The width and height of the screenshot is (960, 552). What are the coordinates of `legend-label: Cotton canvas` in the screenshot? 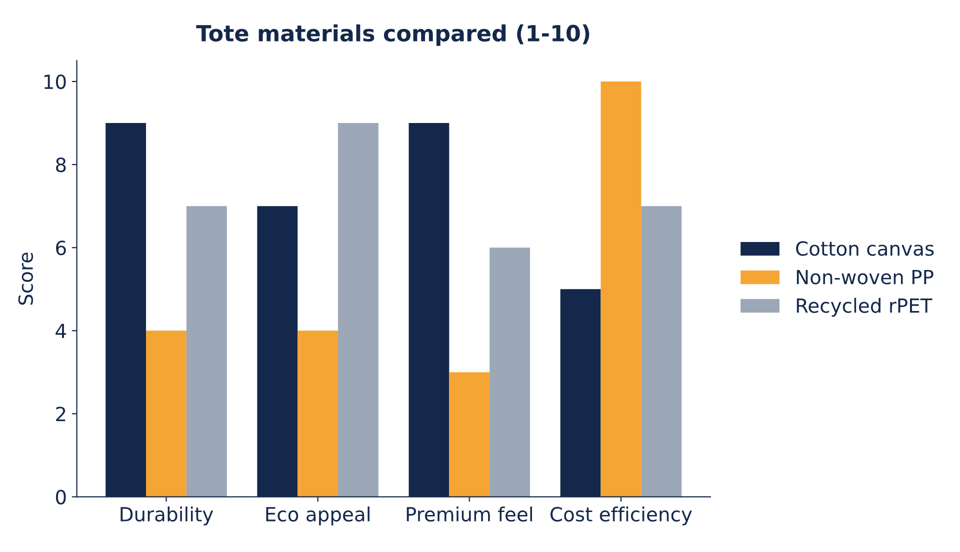 It's located at (865, 248).